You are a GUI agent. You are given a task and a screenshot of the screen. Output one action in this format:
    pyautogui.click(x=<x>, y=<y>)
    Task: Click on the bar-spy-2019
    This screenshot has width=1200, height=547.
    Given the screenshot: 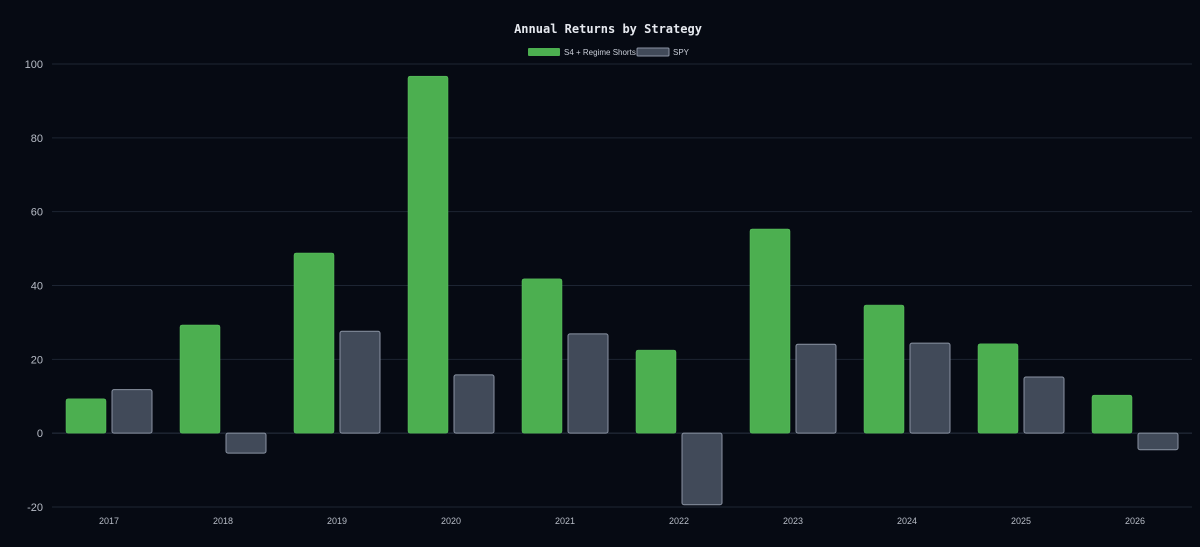 What is the action you would take?
    pyautogui.click(x=360, y=382)
    